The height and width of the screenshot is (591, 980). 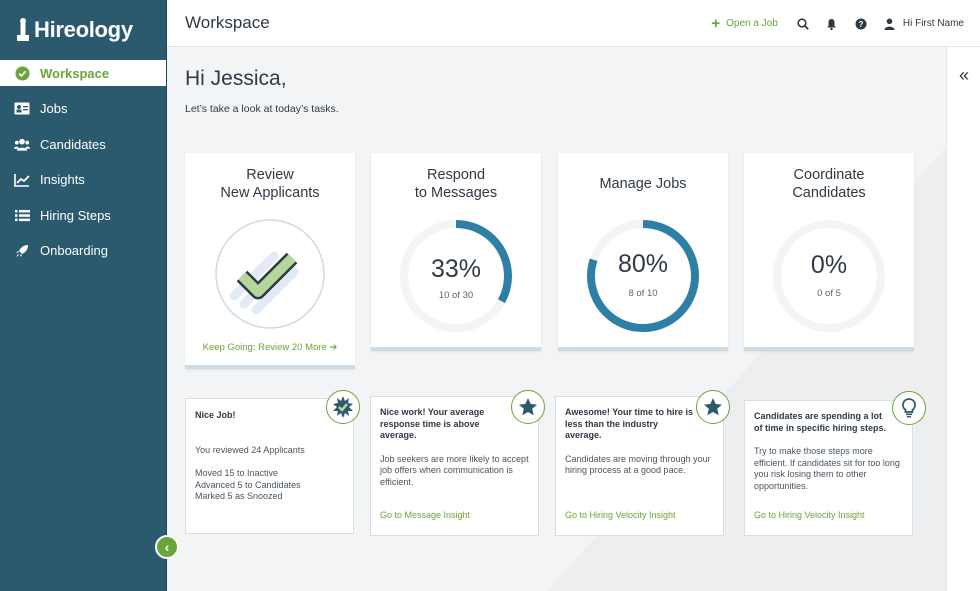 I want to click on sidebar-item-hiring-steps: Hiring Steps, so click(x=83, y=215).